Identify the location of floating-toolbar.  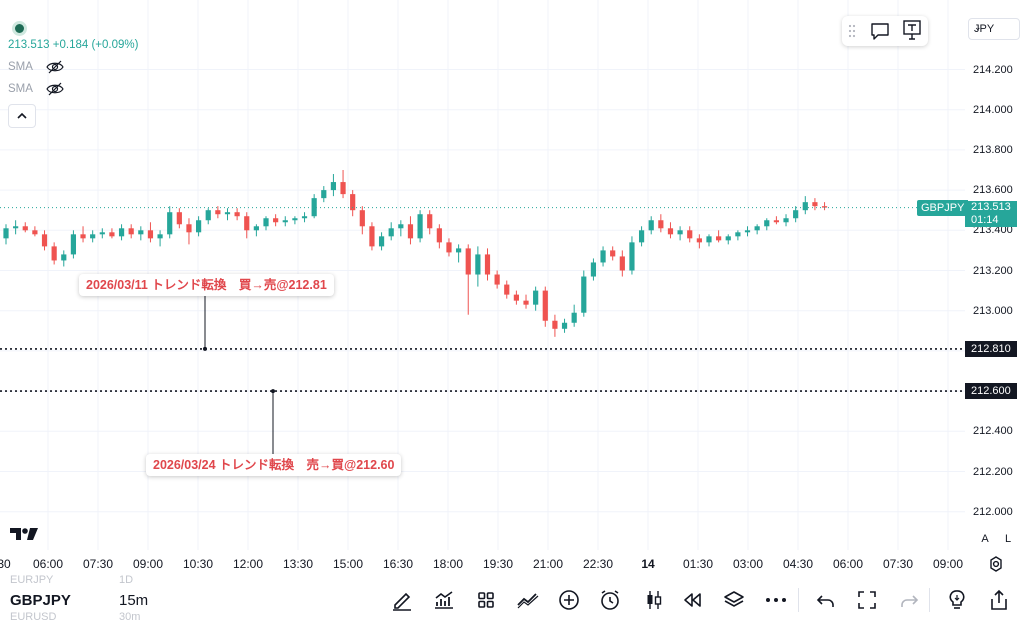
(885, 31).